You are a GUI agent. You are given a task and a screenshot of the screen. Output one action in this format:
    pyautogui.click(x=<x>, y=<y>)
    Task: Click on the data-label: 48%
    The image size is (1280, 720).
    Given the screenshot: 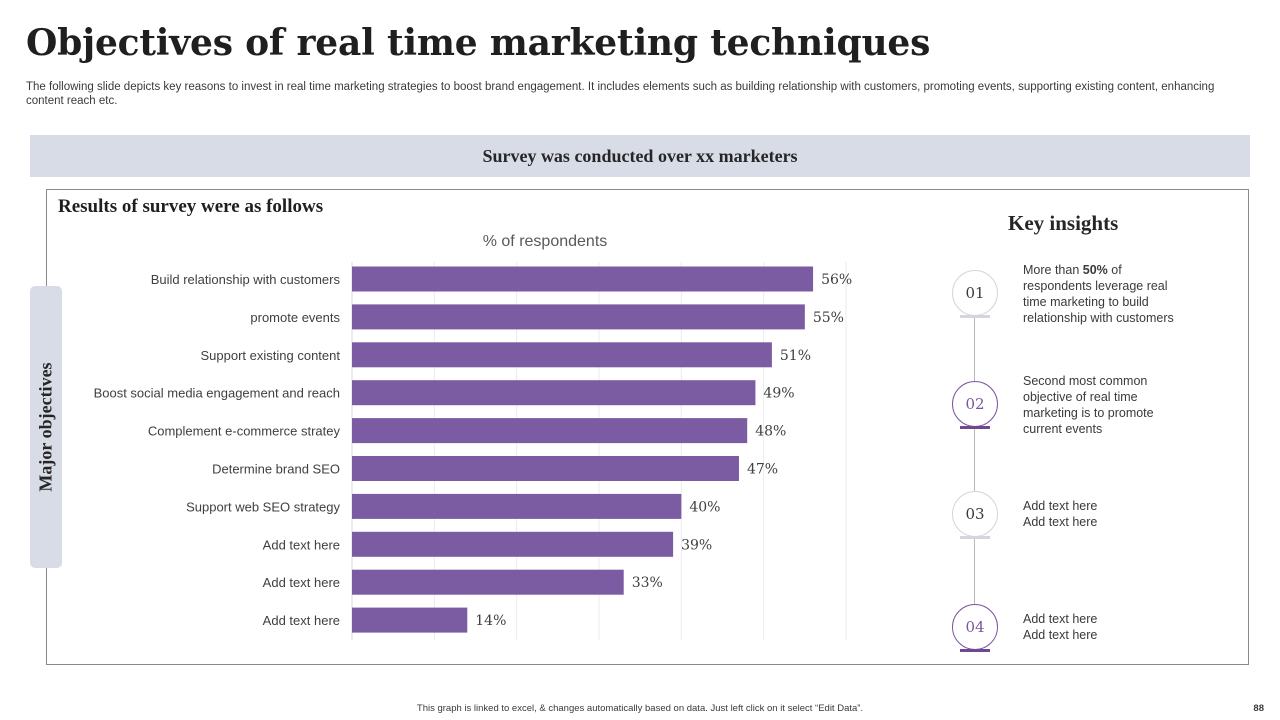 What is the action you would take?
    pyautogui.click(x=770, y=432)
    